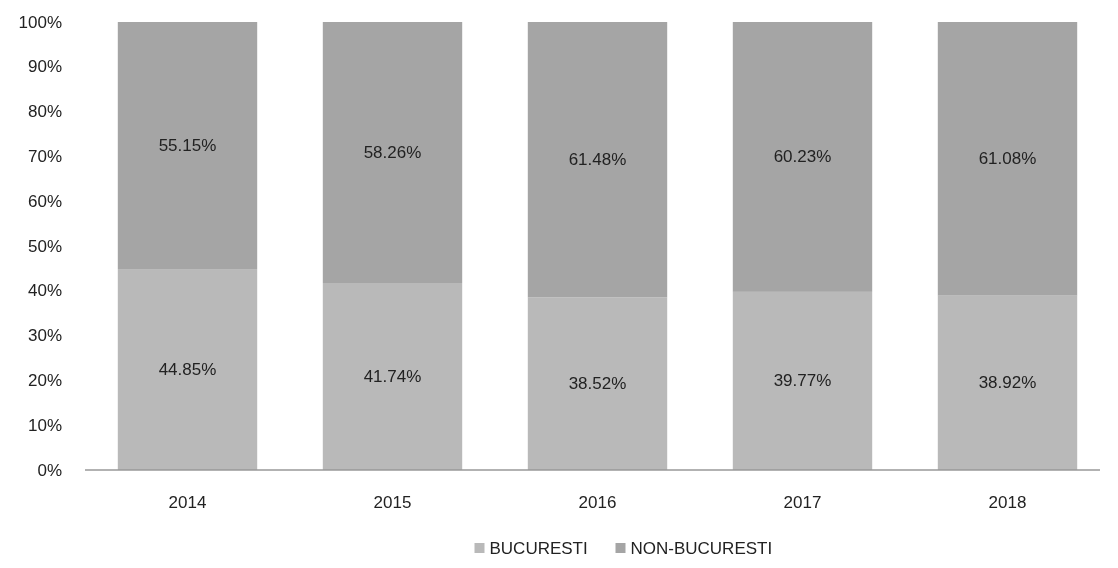  Describe the element at coordinates (1007, 502) in the screenshot. I see `x-tick-label: 2018` at that location.